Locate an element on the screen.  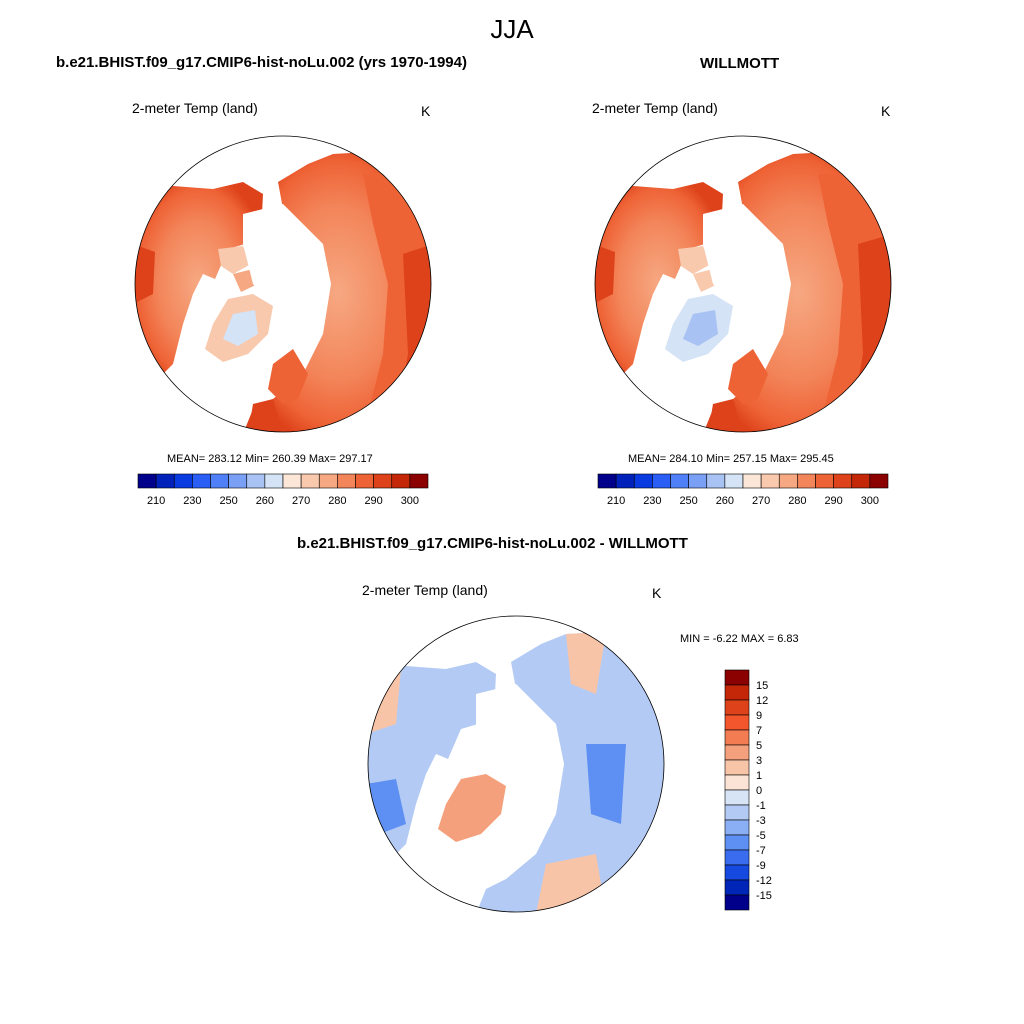
panel-3-colorbar-label: 5 is located at coordinates (759, 746).